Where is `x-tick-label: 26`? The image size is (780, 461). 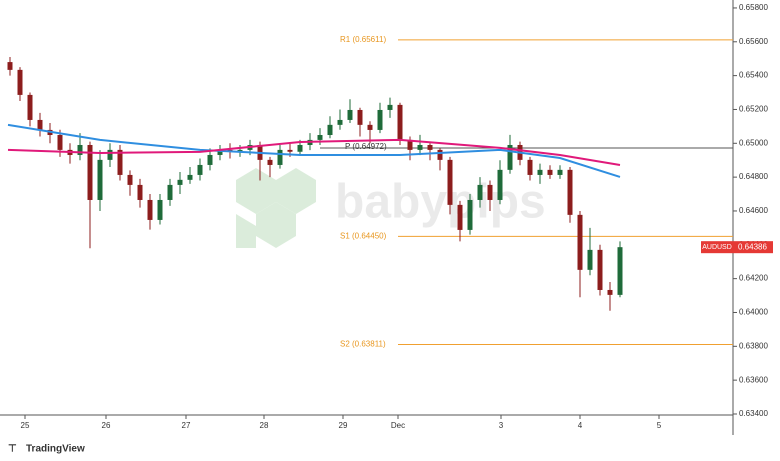
x-tick-label: 26 is located at coordinates (106, 425).